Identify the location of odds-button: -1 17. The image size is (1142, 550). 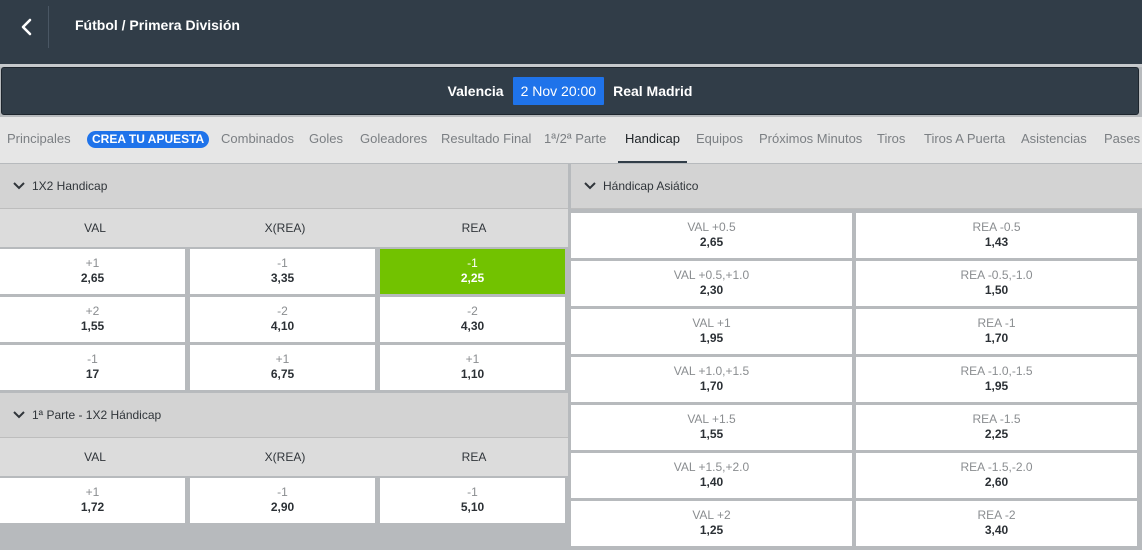
(92, 367).